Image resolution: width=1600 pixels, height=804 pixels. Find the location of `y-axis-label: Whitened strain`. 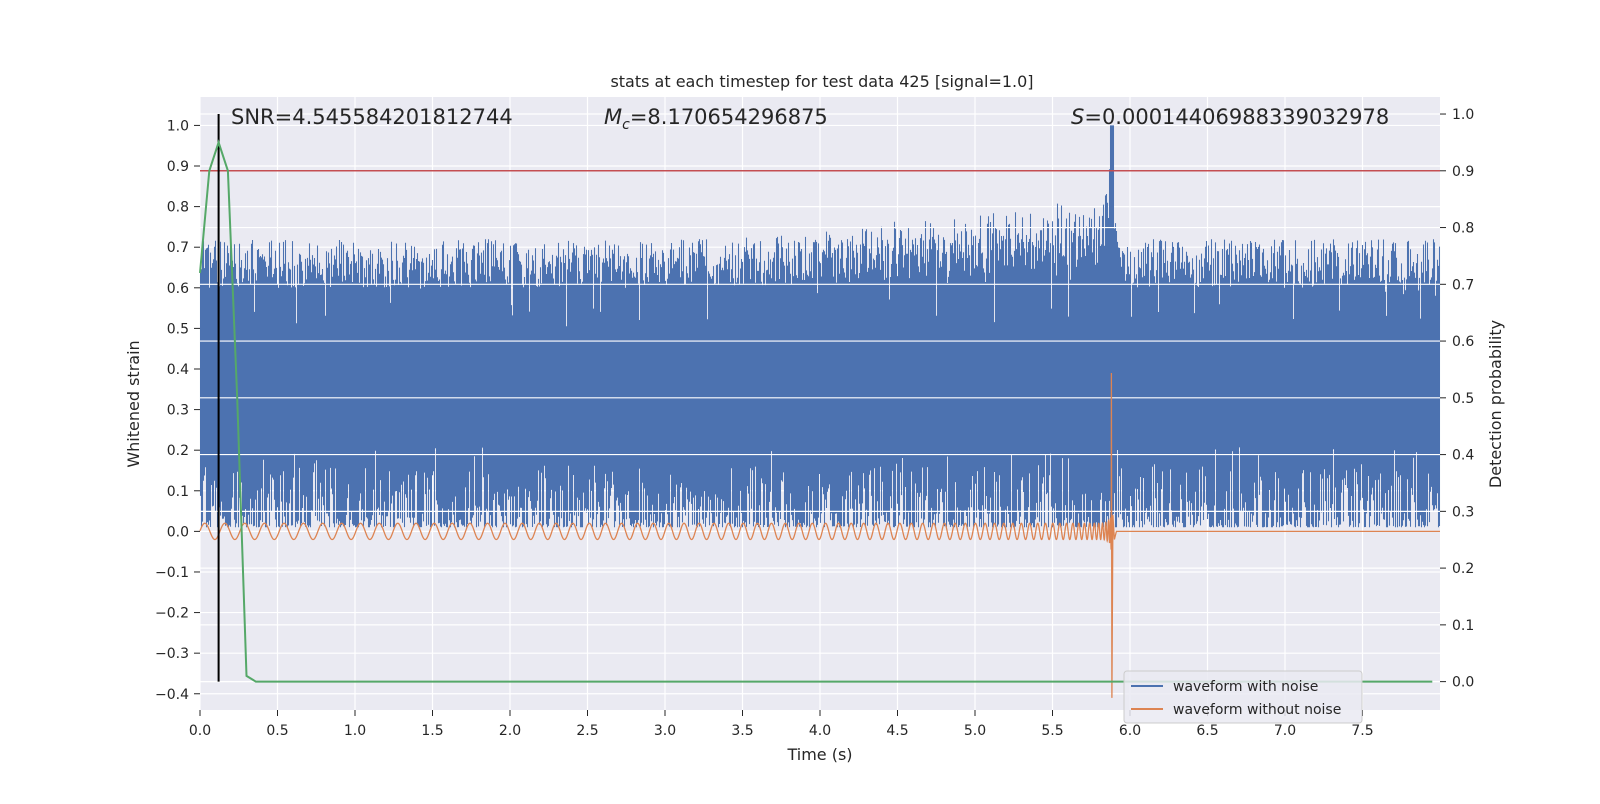

y-axis-label: Whitened strain is located at coordinates (133, 403).